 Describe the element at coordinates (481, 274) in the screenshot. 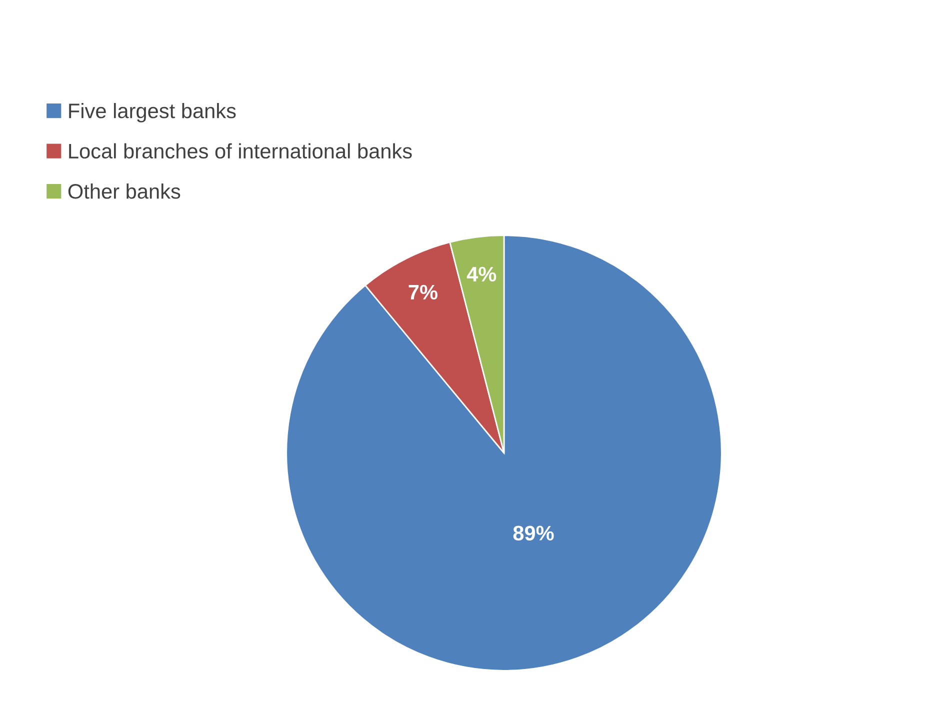

I see `data-label: 4%` at that location.